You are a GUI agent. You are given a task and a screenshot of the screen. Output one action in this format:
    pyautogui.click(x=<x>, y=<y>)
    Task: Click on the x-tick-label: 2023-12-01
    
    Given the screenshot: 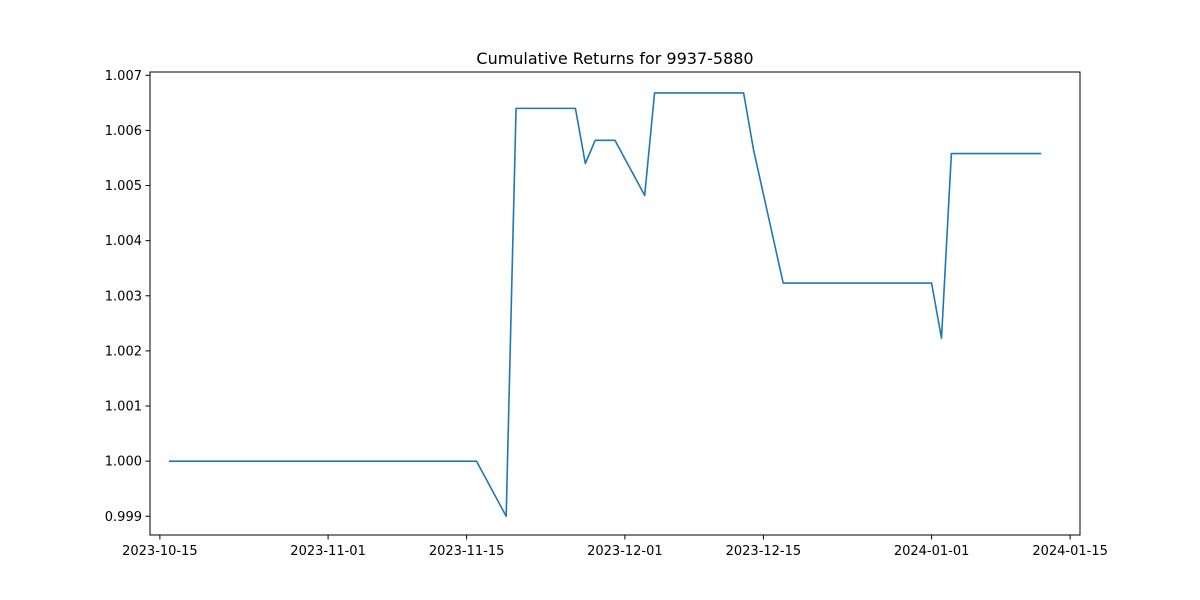 What is the action you would take?
    pyautogui.click(x=625, y=551)
    